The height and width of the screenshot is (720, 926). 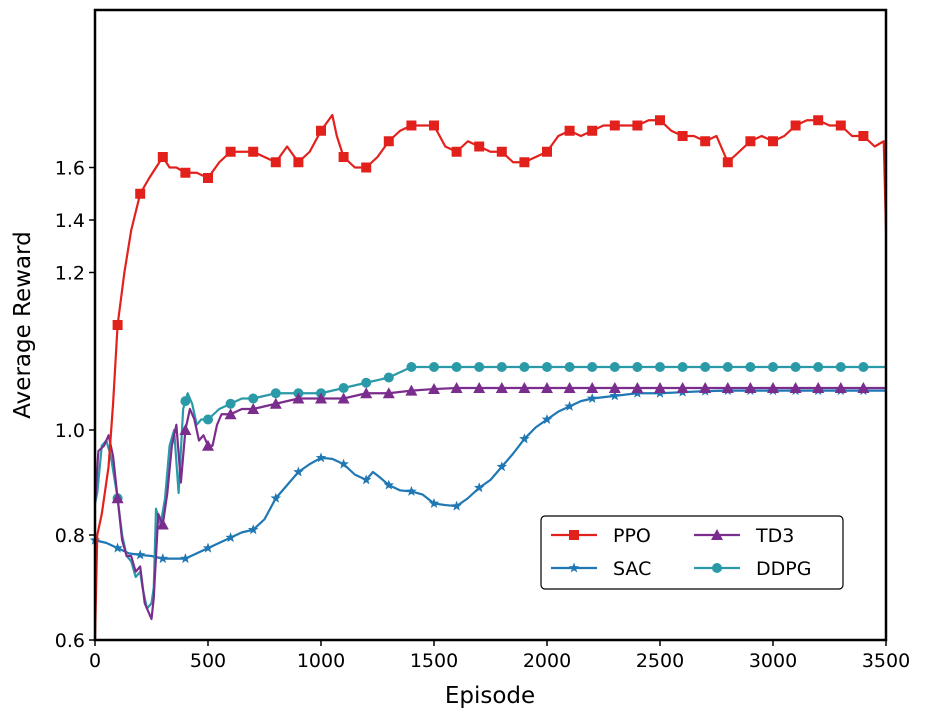 What do you see at coordinates (434, 661) in the screenshot?
I see `x-tick-label: 1500` at bounding box center [434, 661].